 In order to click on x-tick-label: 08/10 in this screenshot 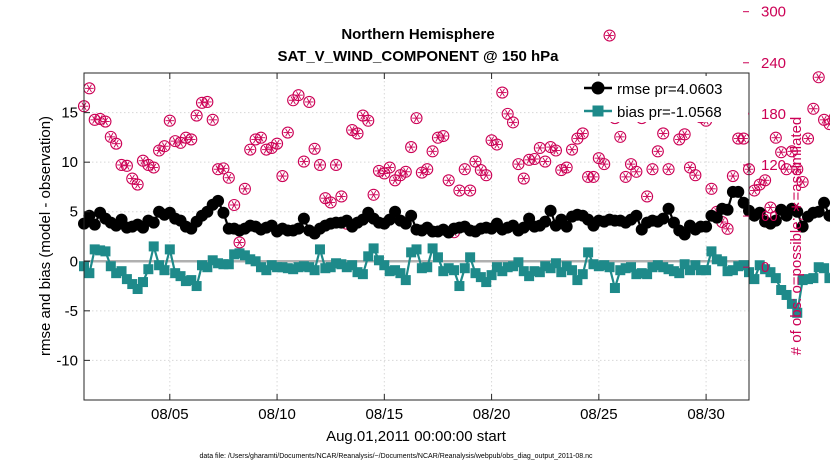, I will do `click(277, 414)`.